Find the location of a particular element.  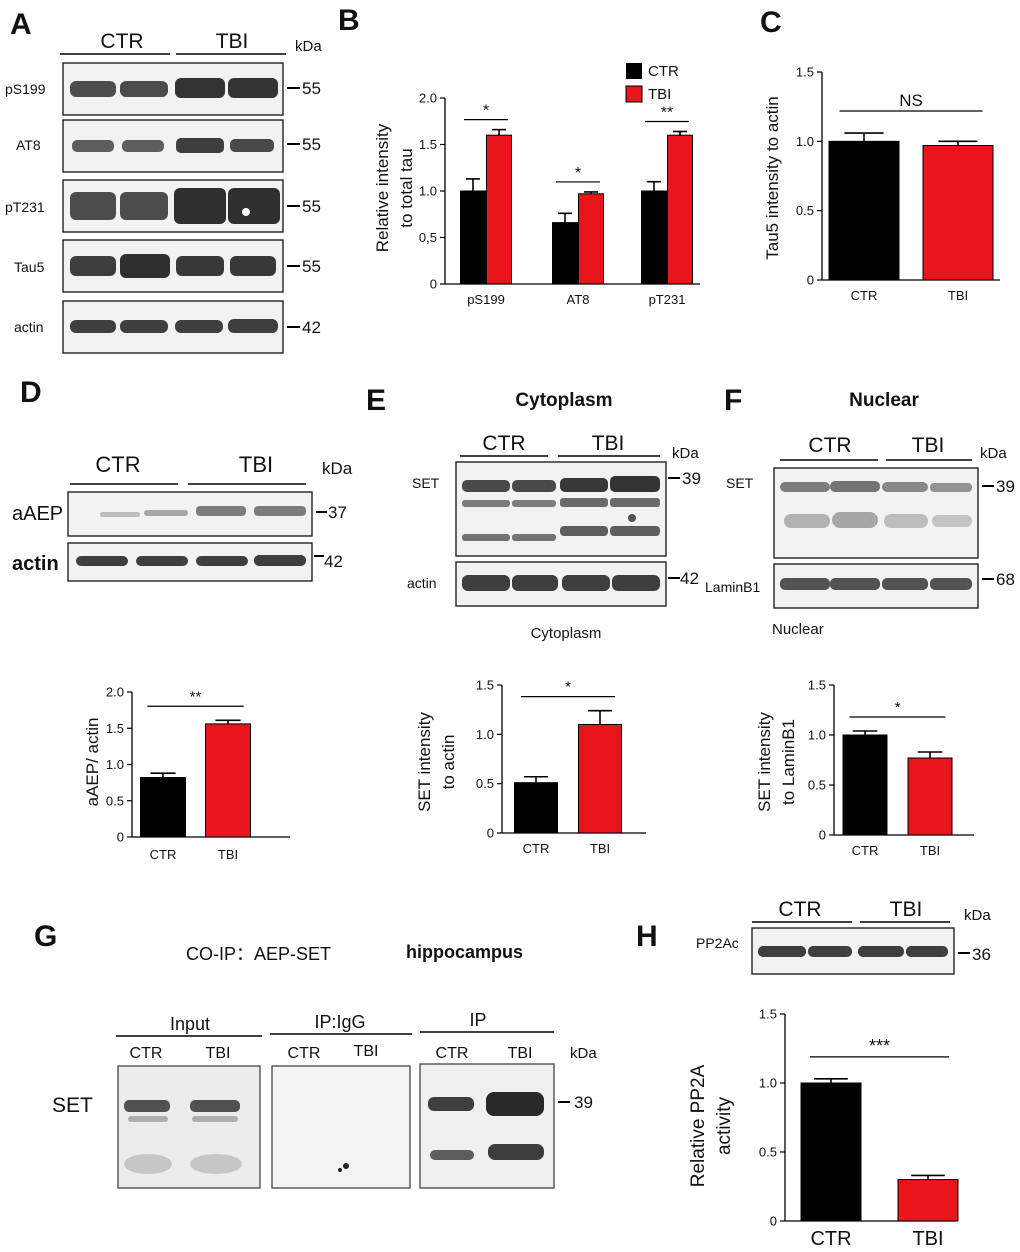

mw-label: 37 is located at coordinates (337, 512).